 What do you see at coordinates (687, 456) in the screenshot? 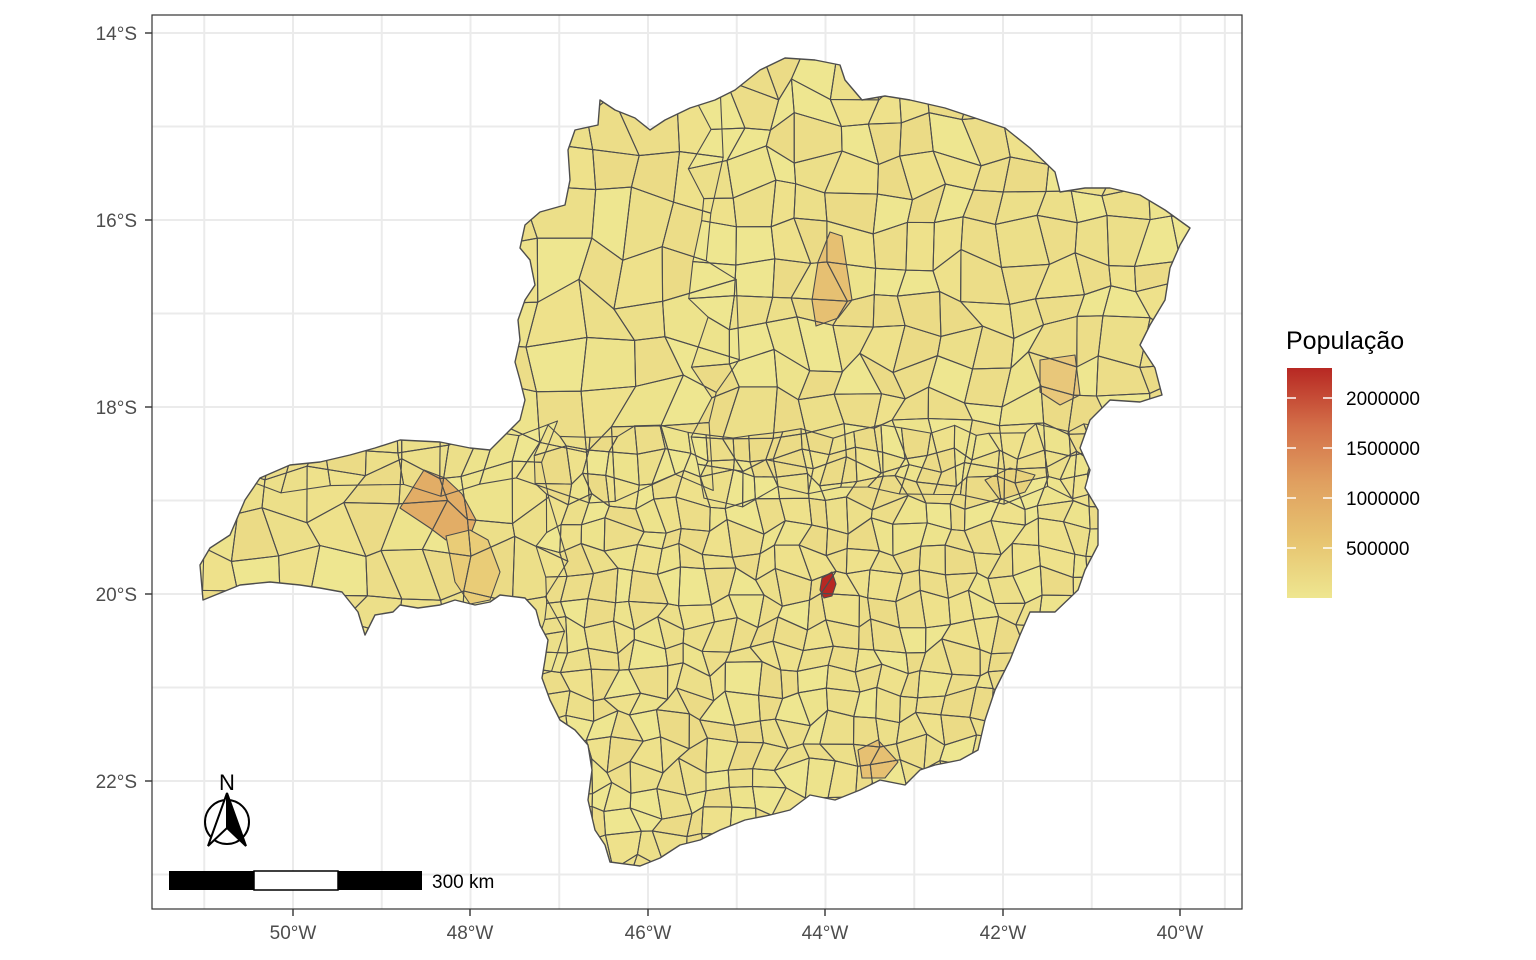
I see `municipality-border` at bounding box center [687, 456].